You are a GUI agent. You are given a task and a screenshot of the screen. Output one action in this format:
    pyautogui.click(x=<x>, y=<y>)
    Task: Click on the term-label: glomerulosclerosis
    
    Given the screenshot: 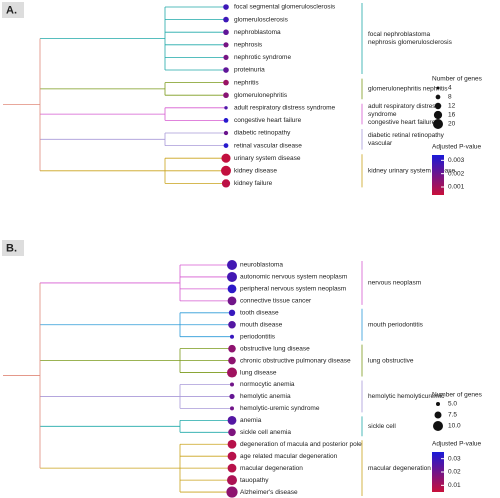 What is the action you would take?
    pyautogui.click(x=261, y=19)
    